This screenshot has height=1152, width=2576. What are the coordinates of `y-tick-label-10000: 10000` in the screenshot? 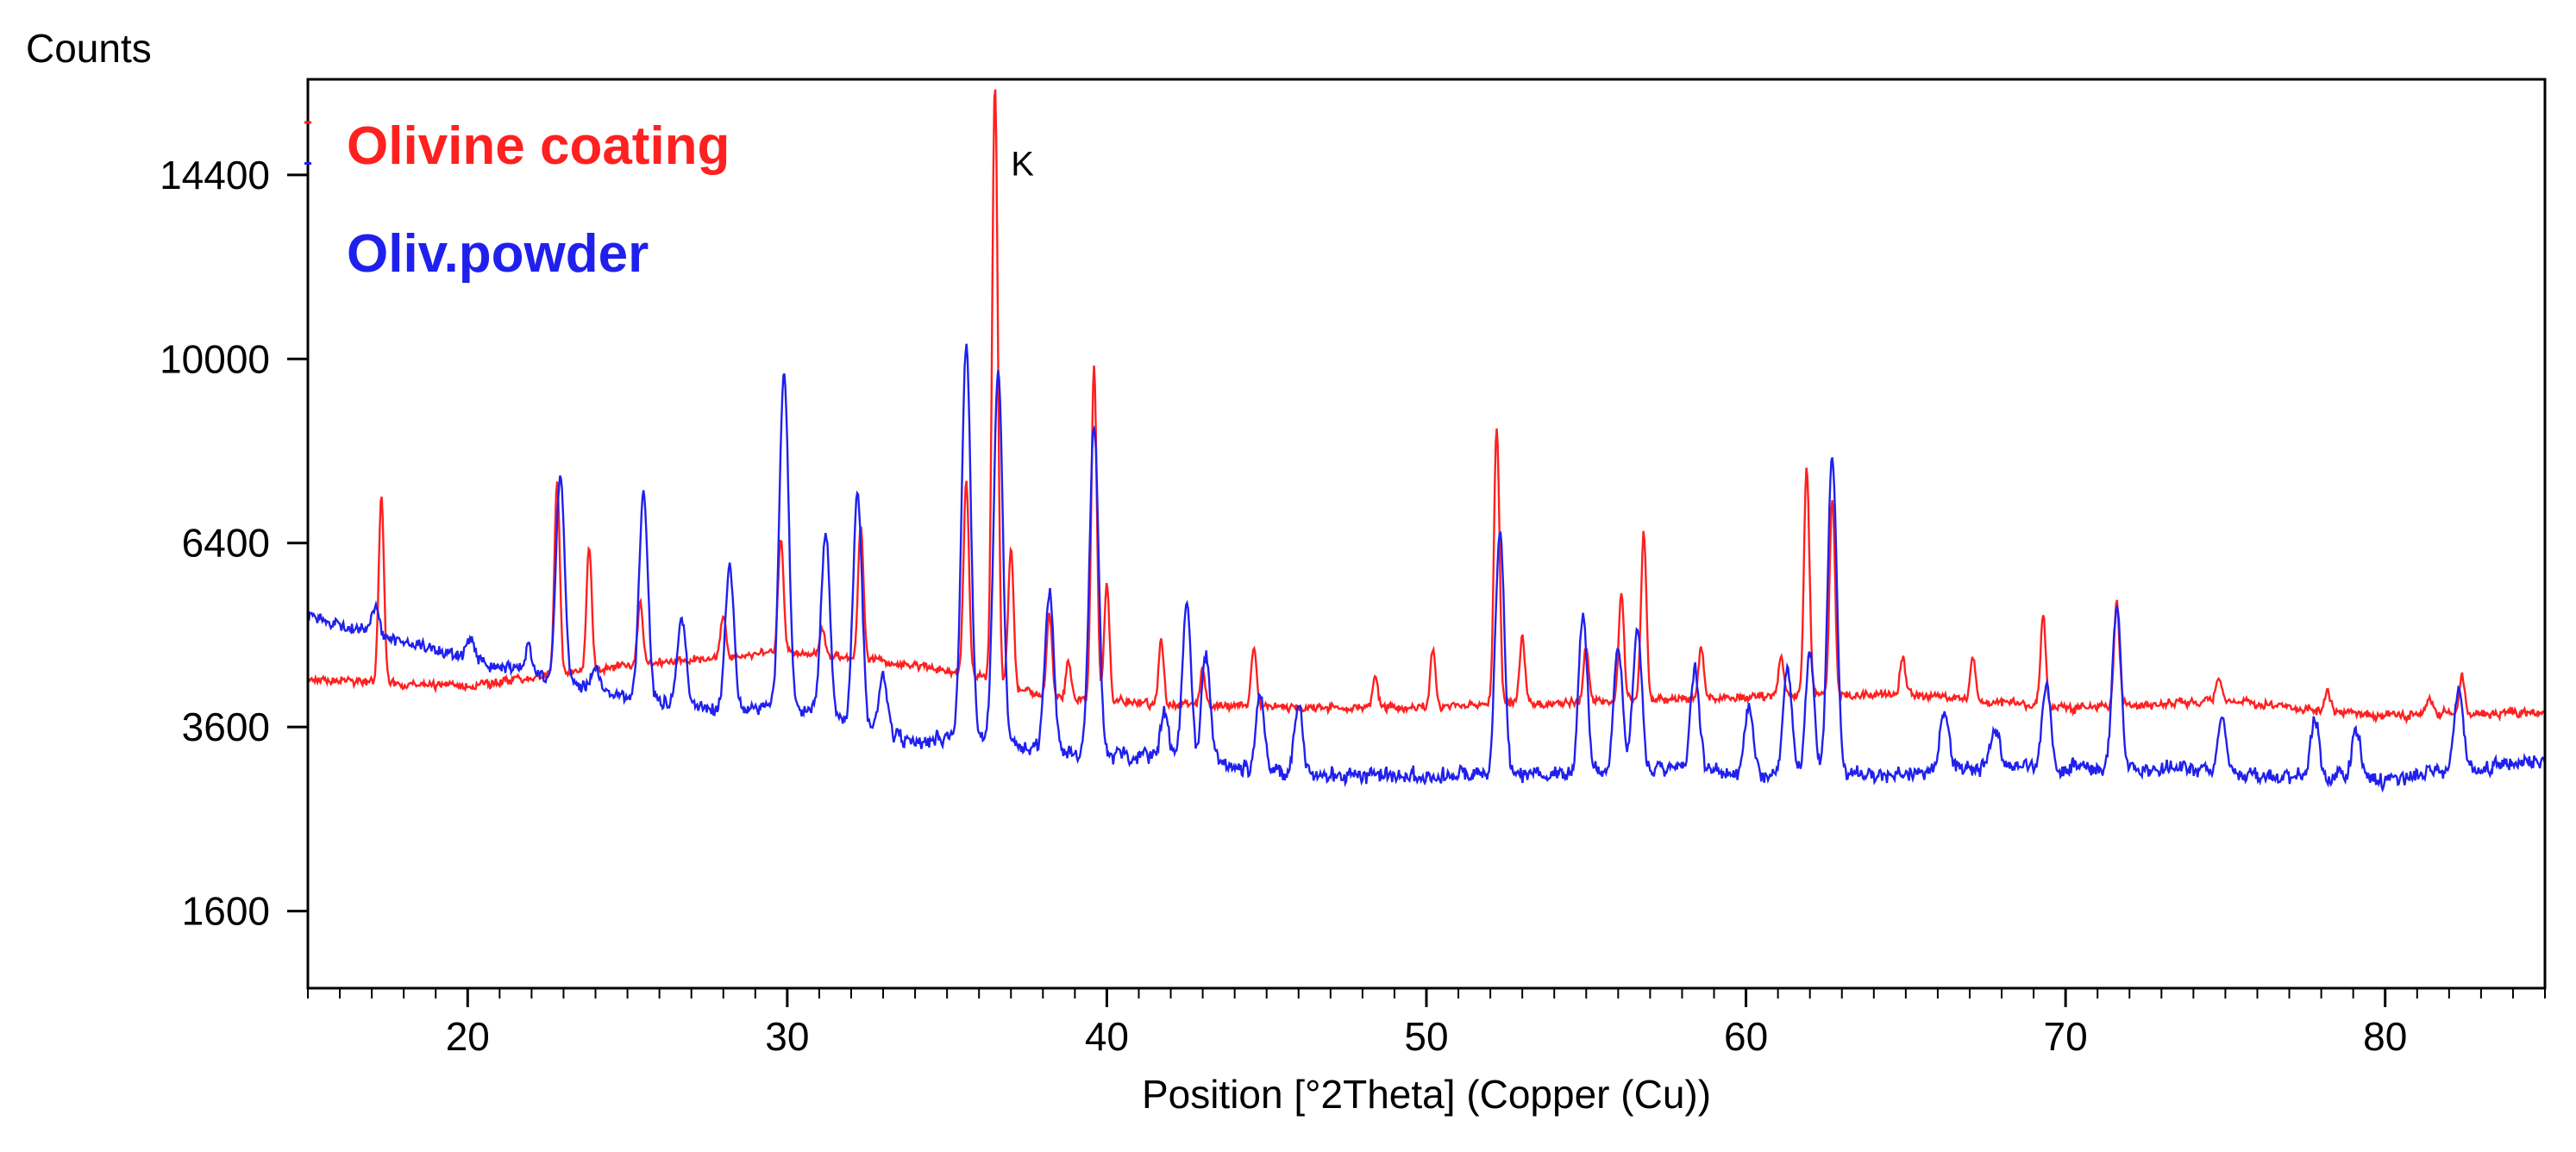 It's located at (215, 358).